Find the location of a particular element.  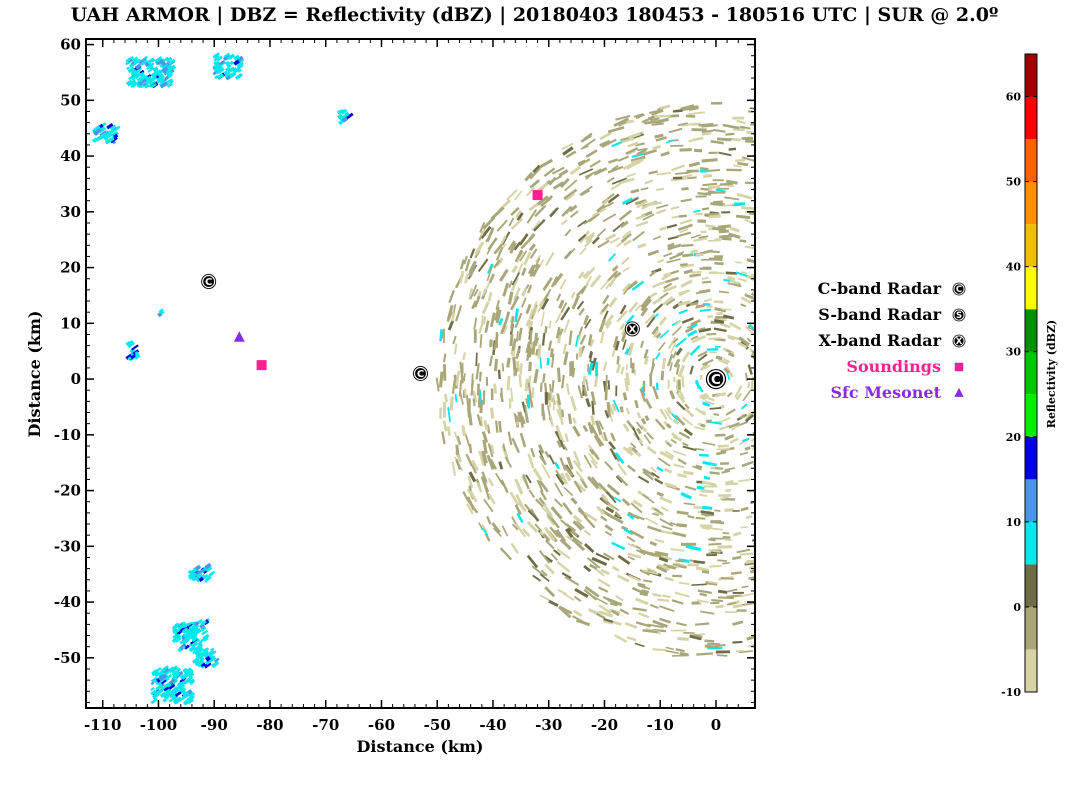

x-tick-label: -110 is located at coordinates (103, 725).